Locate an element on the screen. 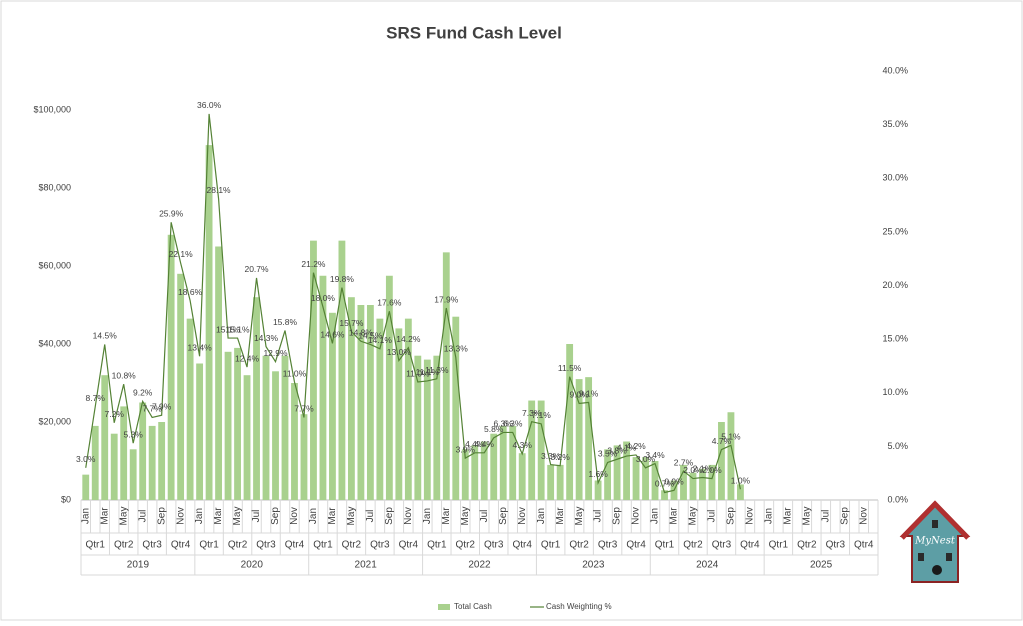 Image resolution: width=1023 pixels, height=626 pixels. y2-tick-label: 0.0% is located at coordinates (897, 499).